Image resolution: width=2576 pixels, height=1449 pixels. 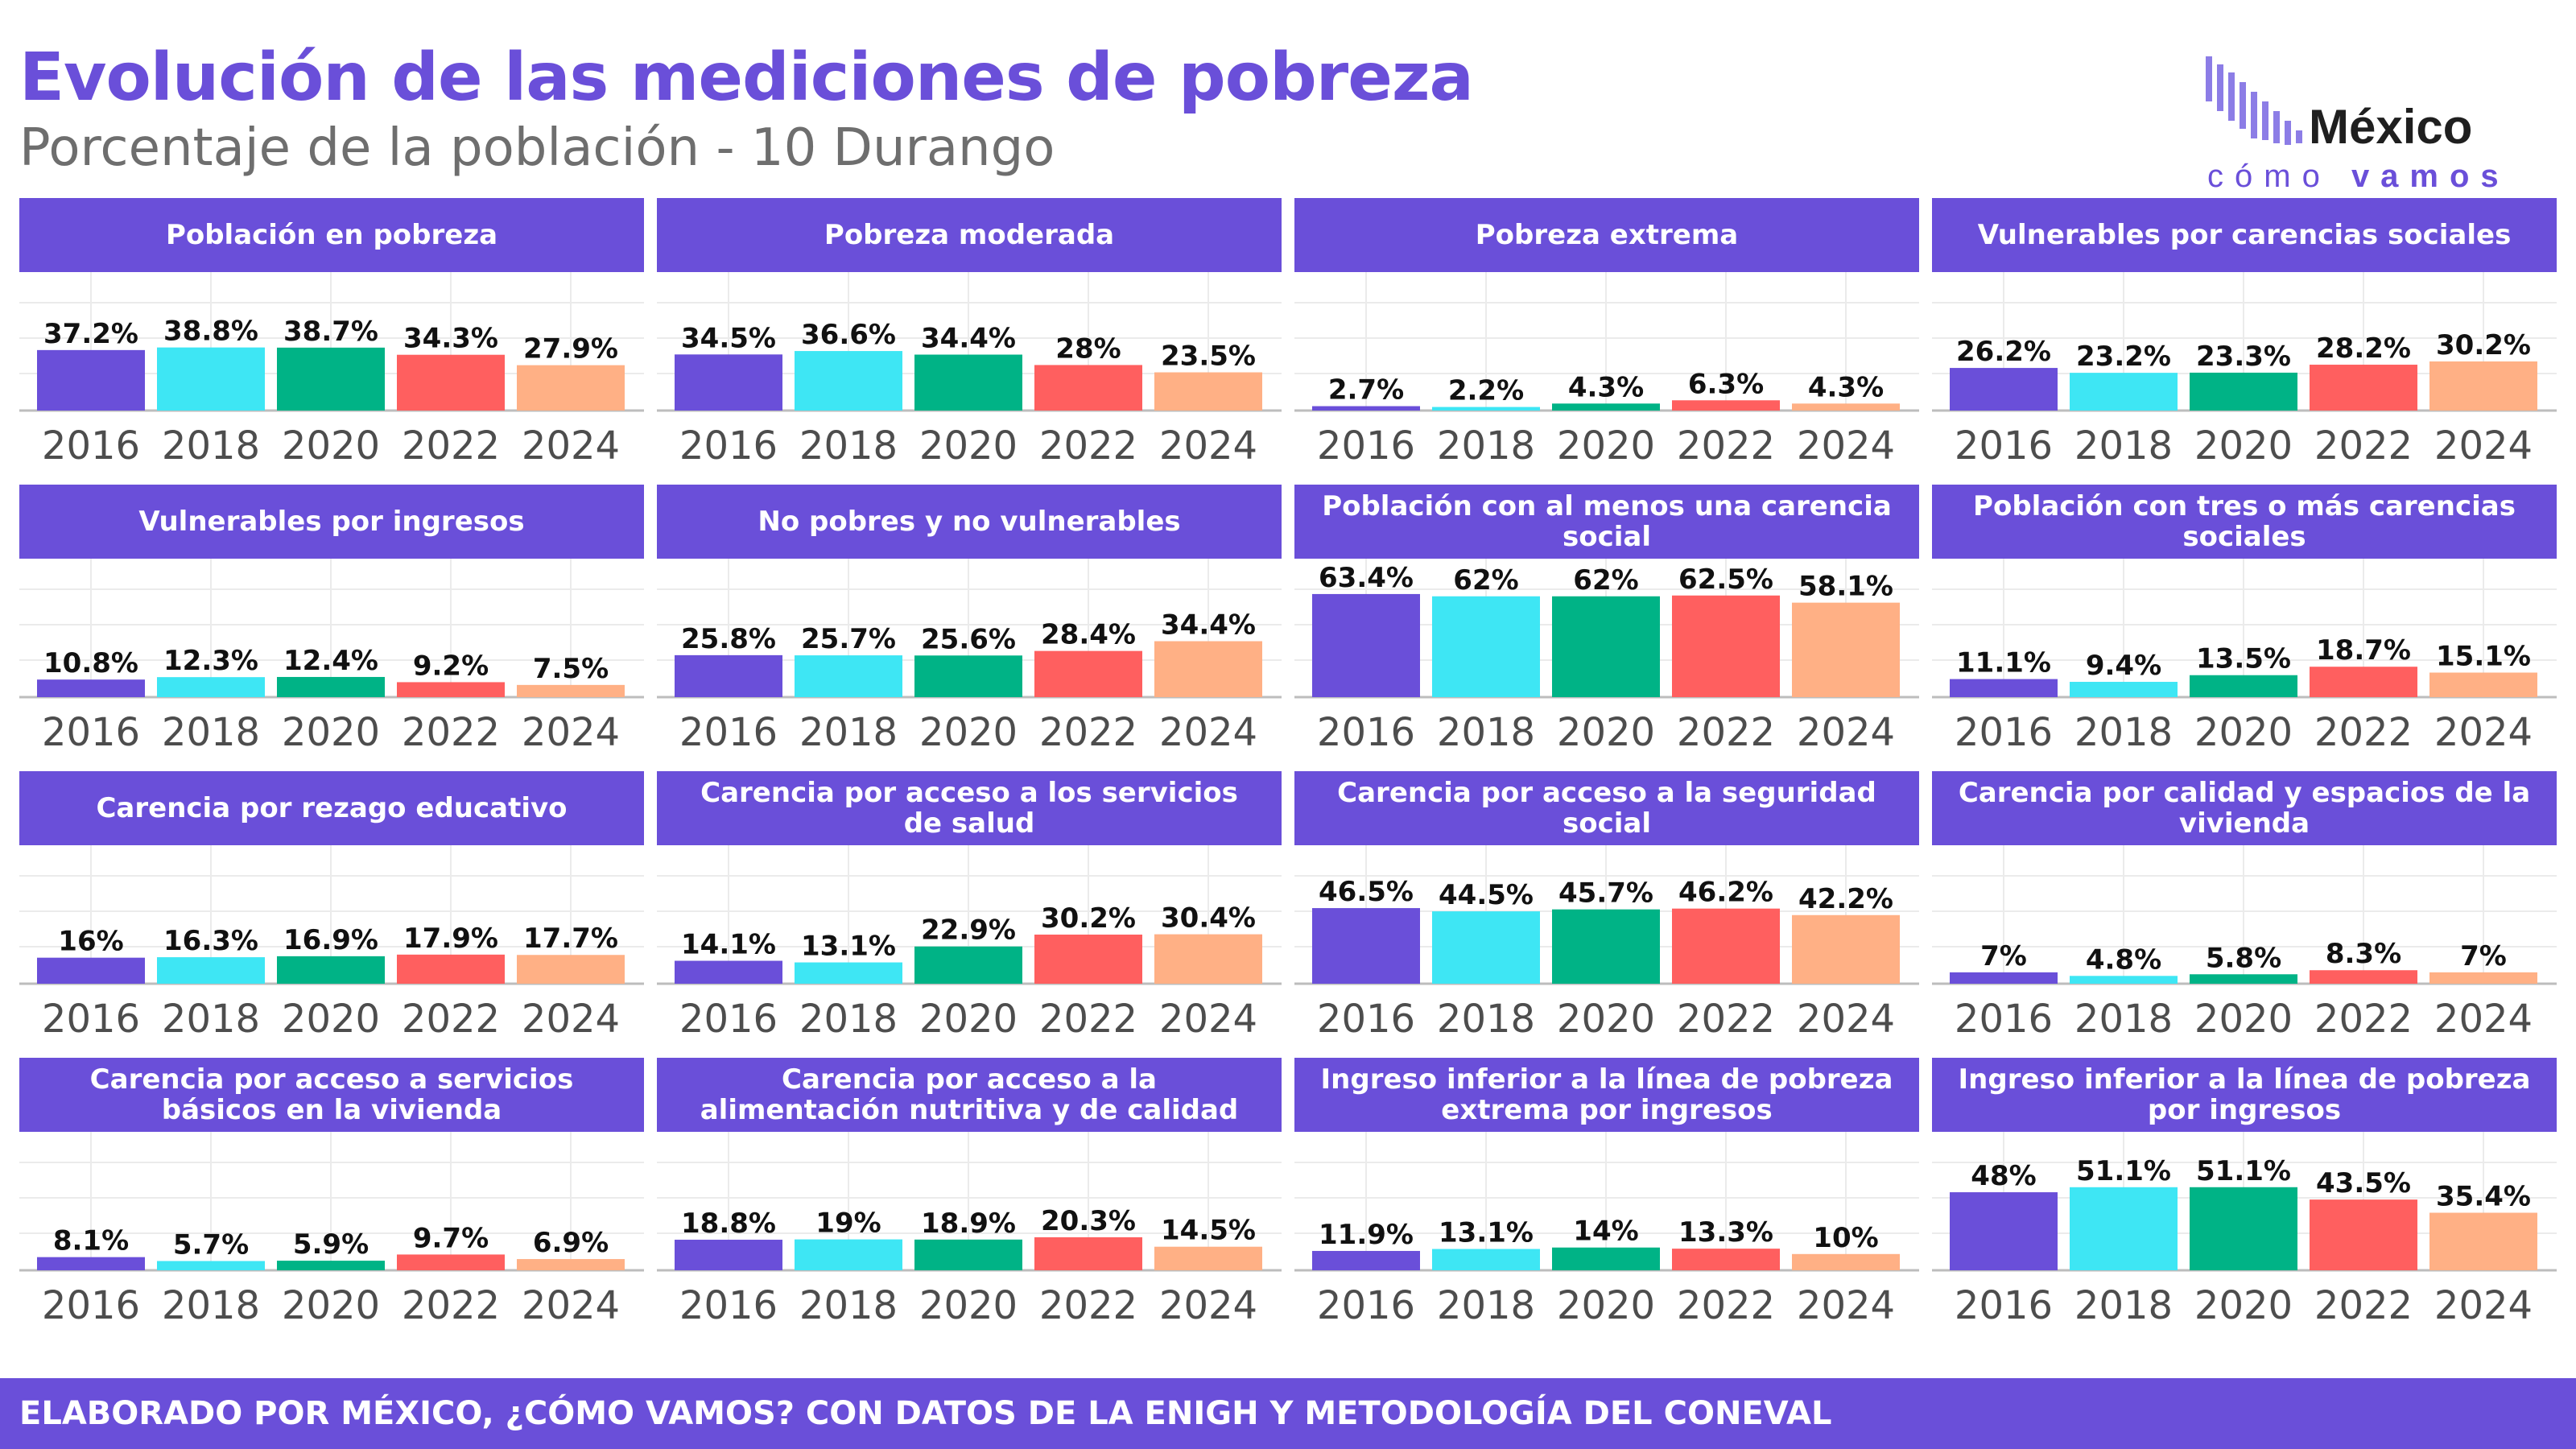 I want to click on data-label: 2.7%, so click(x=1366, y=390).